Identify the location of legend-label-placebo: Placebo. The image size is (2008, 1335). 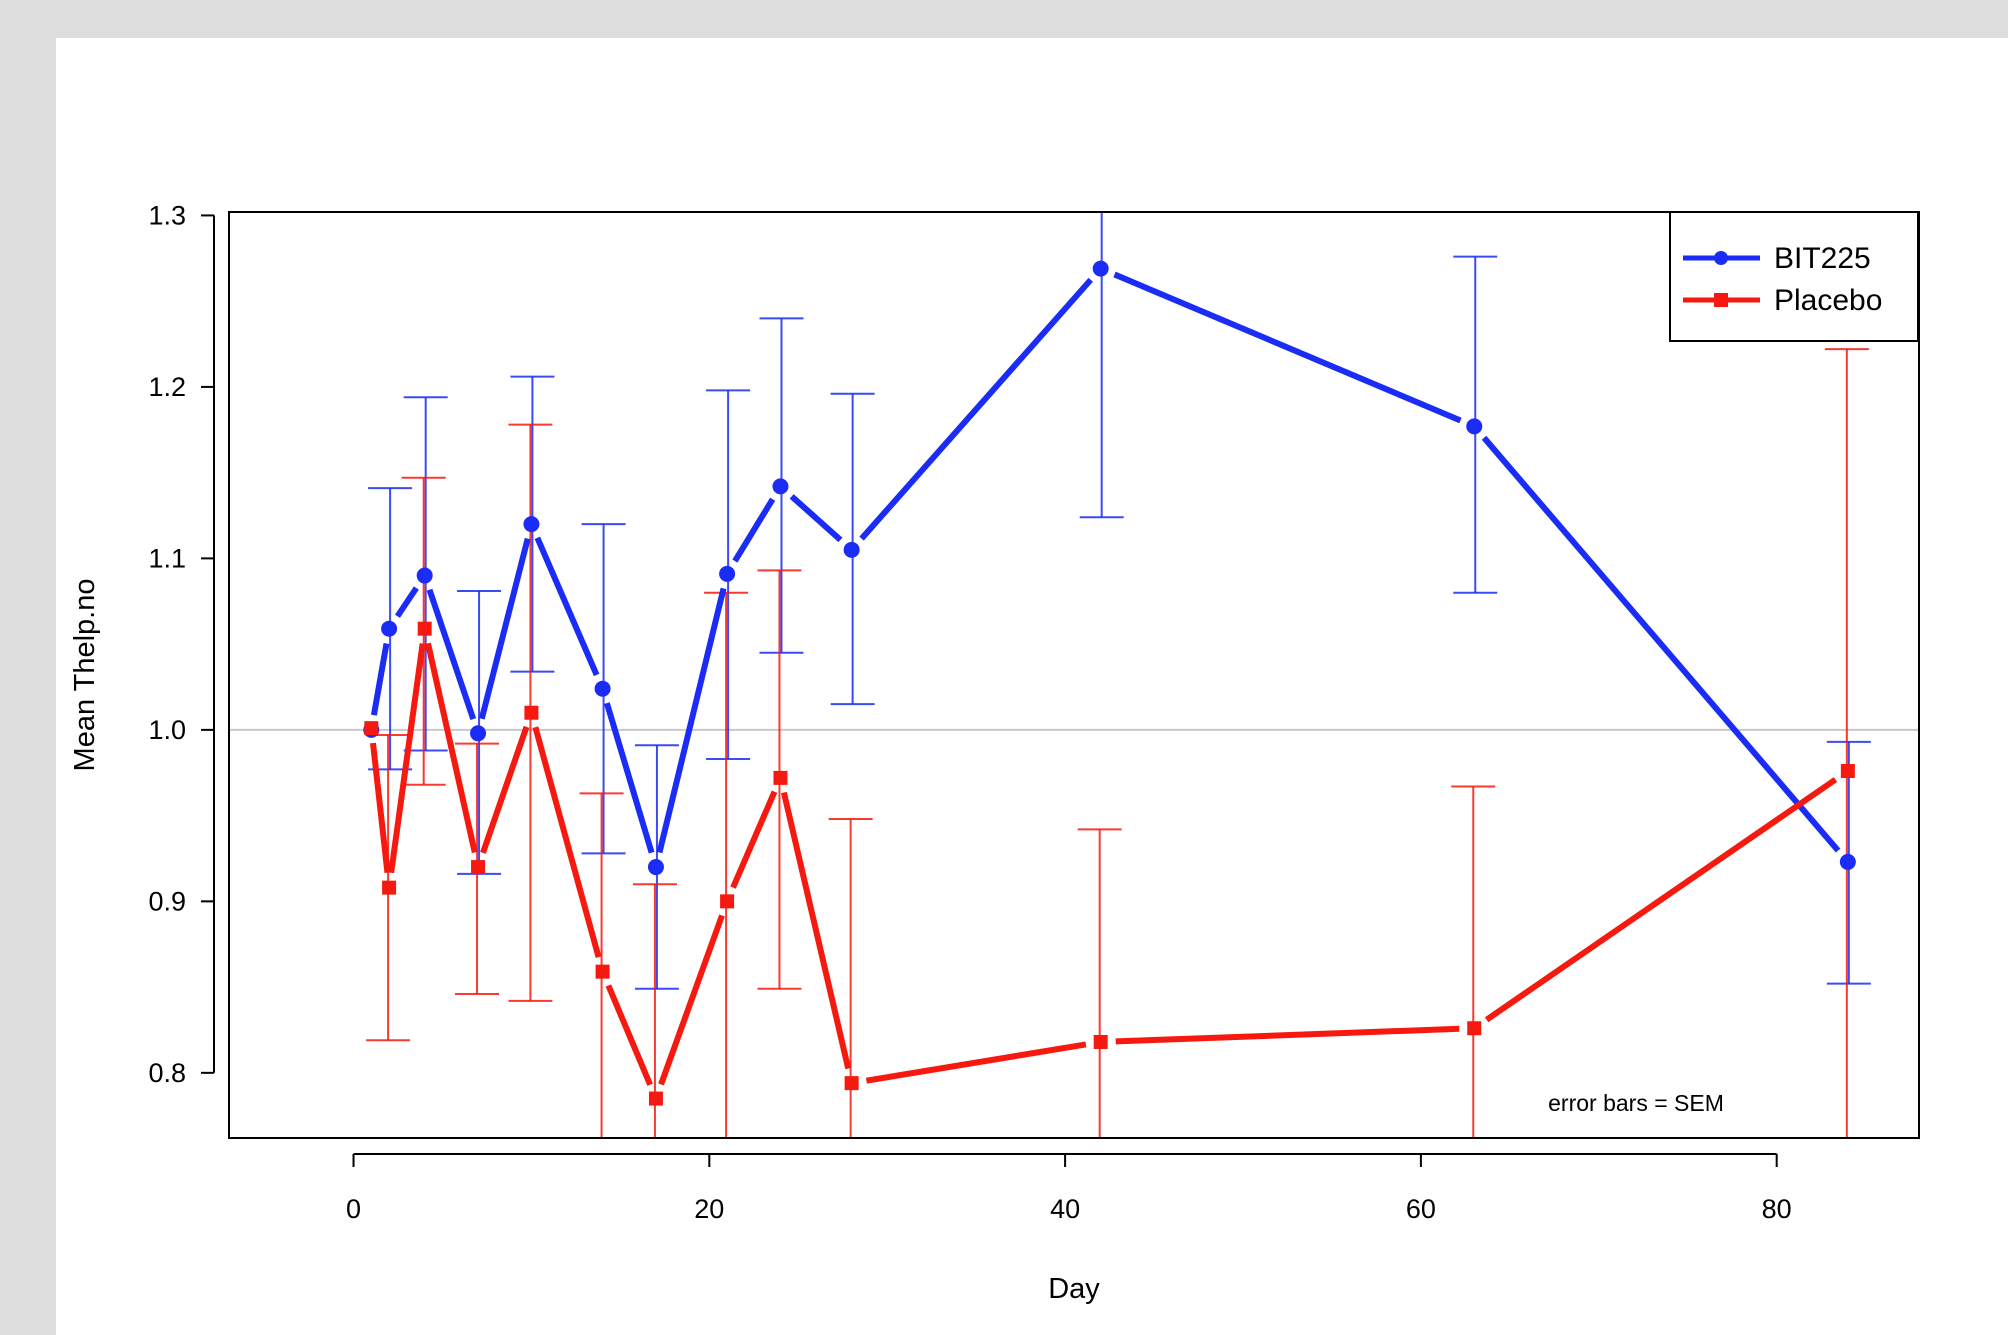
(1828, 300).